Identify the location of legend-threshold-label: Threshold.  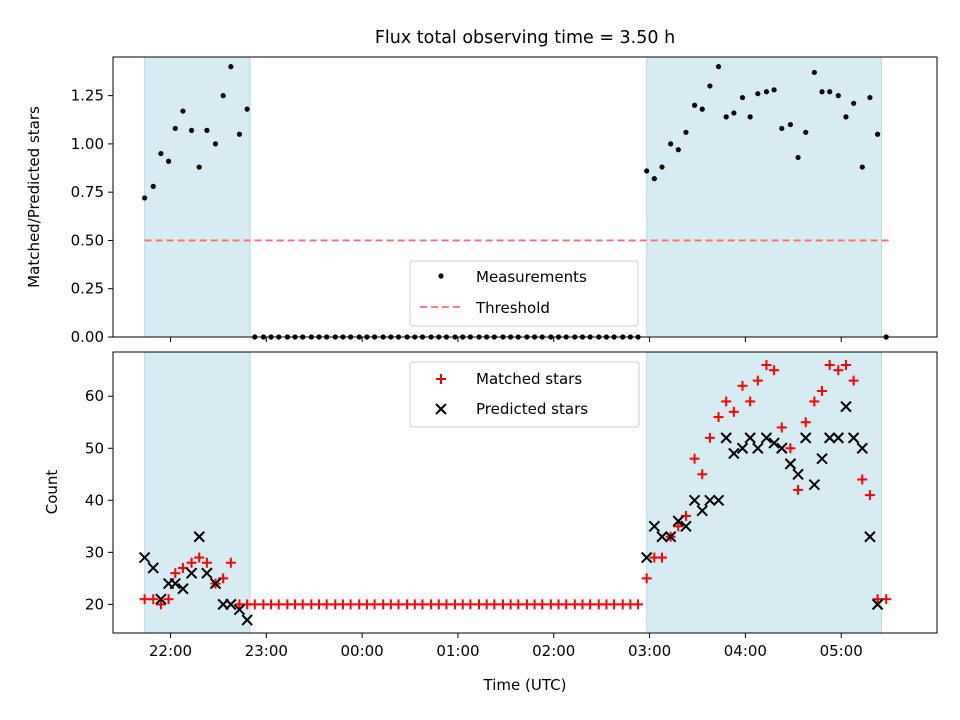
(512, 308).